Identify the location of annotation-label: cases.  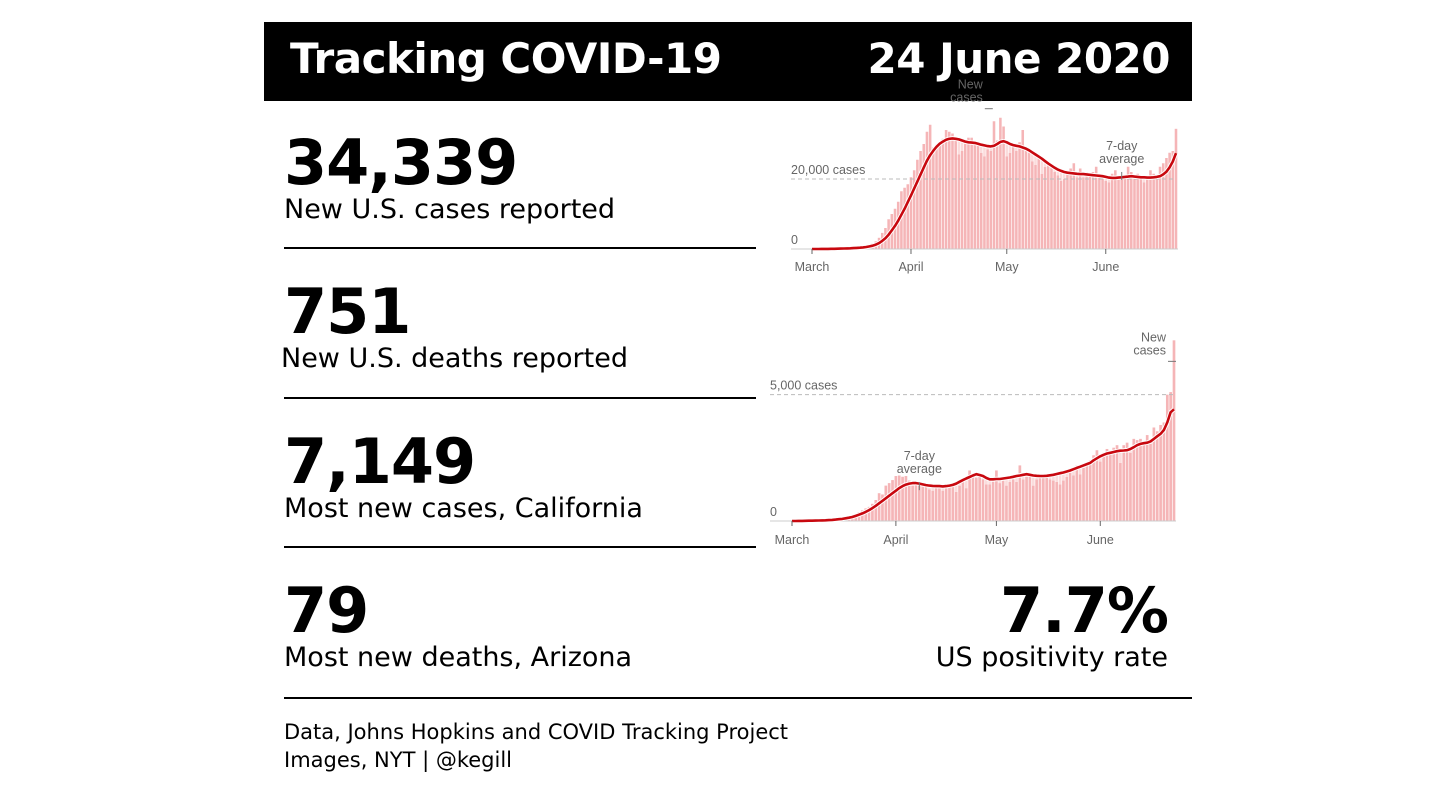
(1149, 350).